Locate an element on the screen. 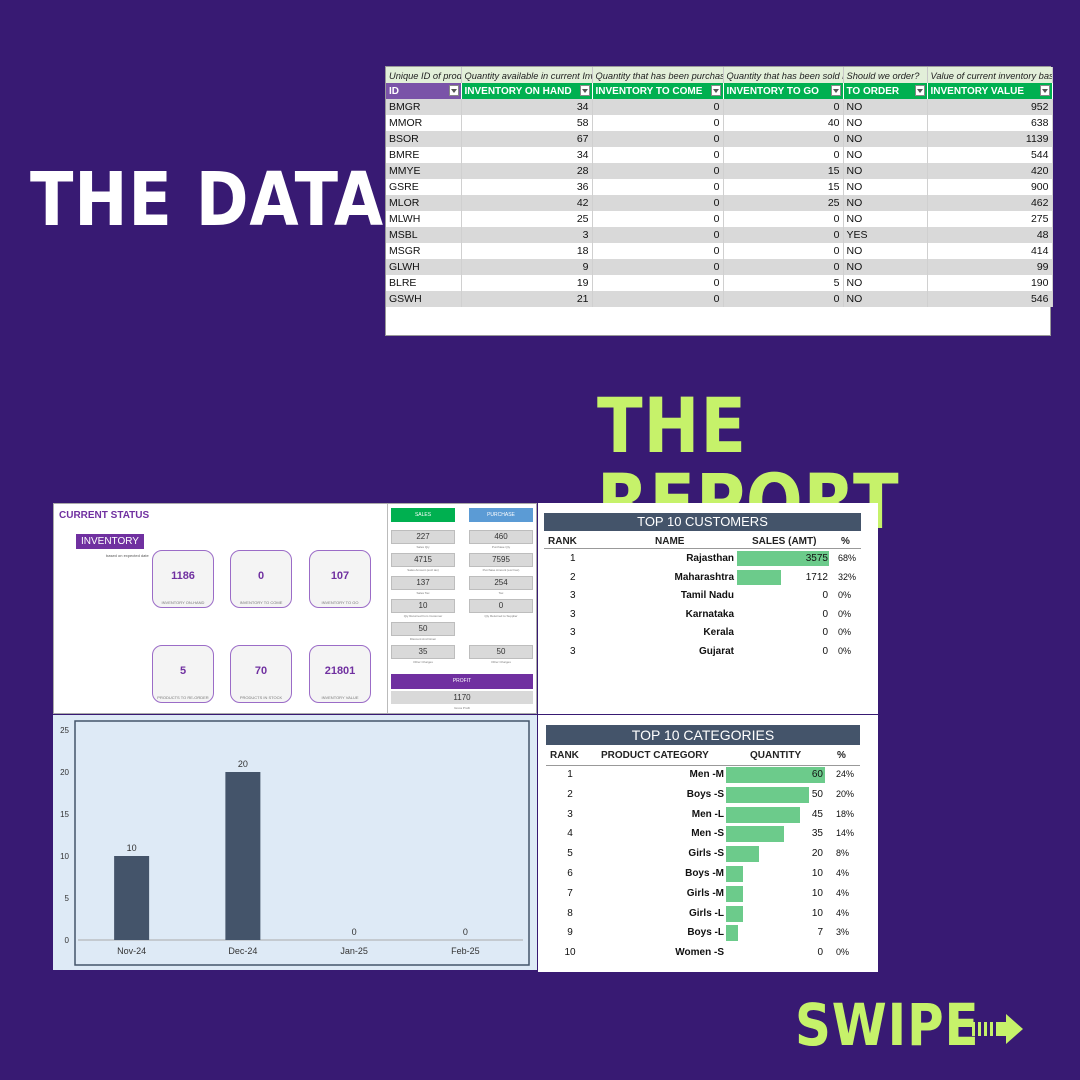 Image resolution: width=1080 pixels, height=1080 pixels. table-cell: MLOR is located at coordinates (424, 203).